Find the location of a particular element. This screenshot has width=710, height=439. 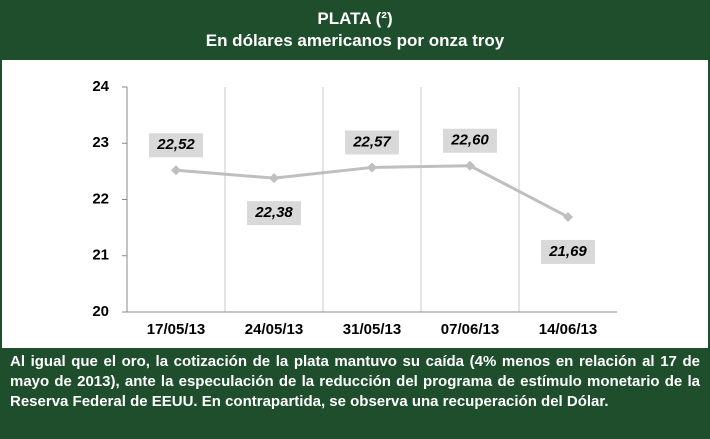

y-tick-label: 24 is located at coordinates (100, 86).